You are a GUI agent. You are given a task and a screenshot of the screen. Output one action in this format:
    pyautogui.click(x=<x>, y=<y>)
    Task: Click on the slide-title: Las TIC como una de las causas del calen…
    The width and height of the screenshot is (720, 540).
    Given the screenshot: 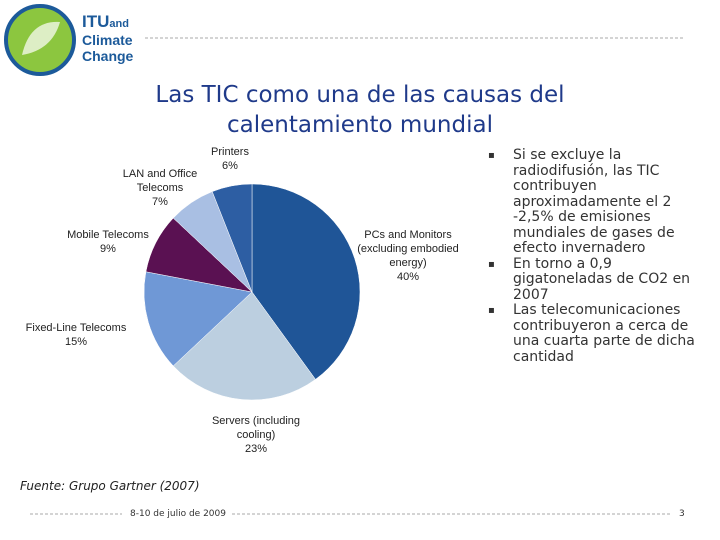 What is the action you would take?
    pyautogui.click(x=360, y=110)
    